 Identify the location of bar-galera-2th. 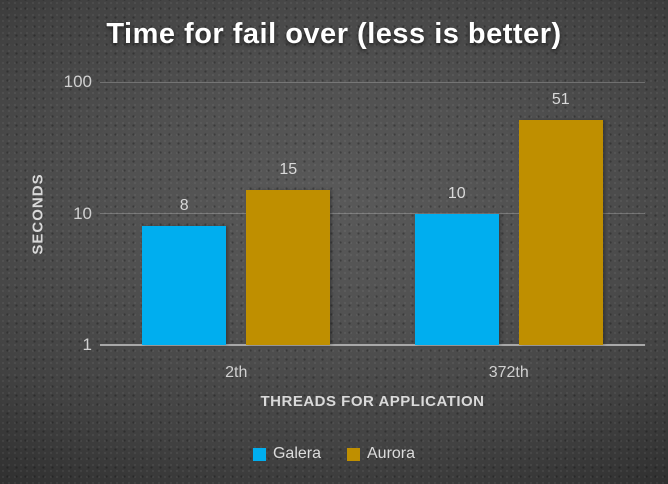
(184, 285).